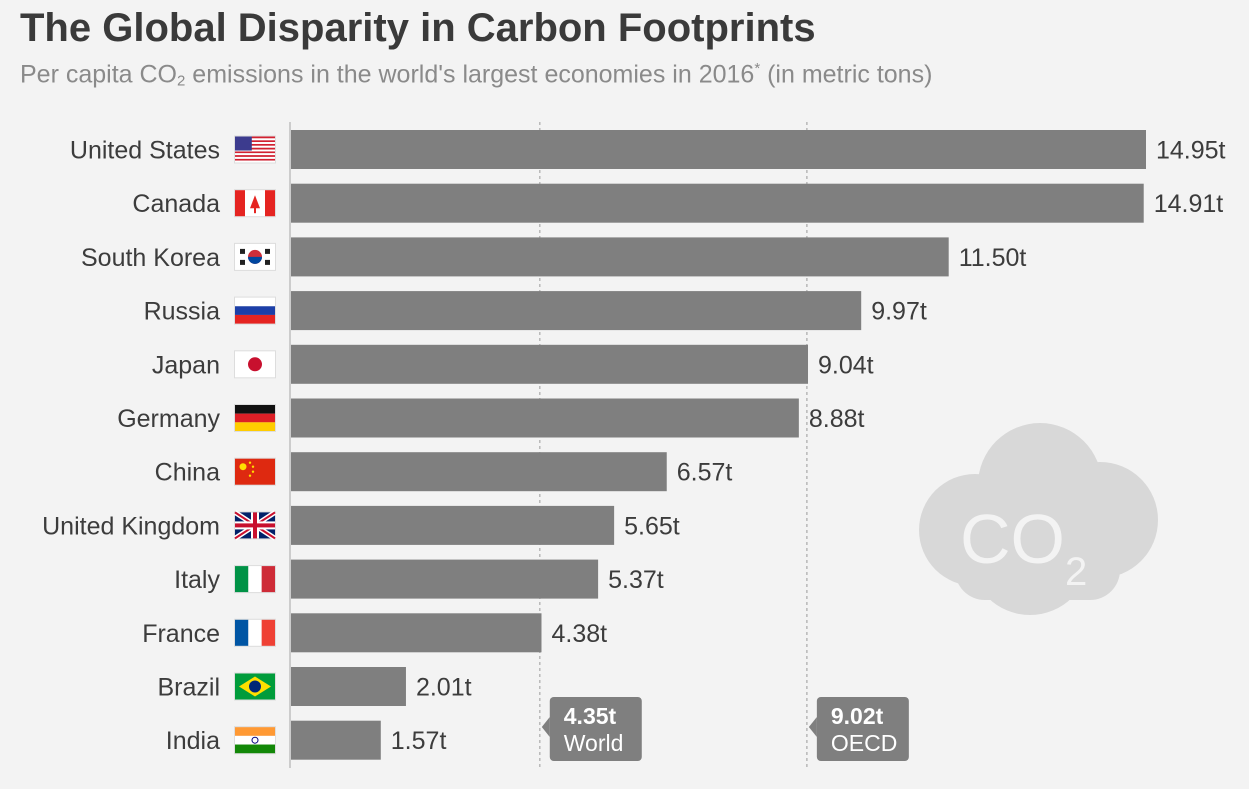 Image resolution: width=1249 pixels, height=789 pixels. Describe the element at coordinates (176, 204) in the screenshot. I see `category-label: Canada` at that location.